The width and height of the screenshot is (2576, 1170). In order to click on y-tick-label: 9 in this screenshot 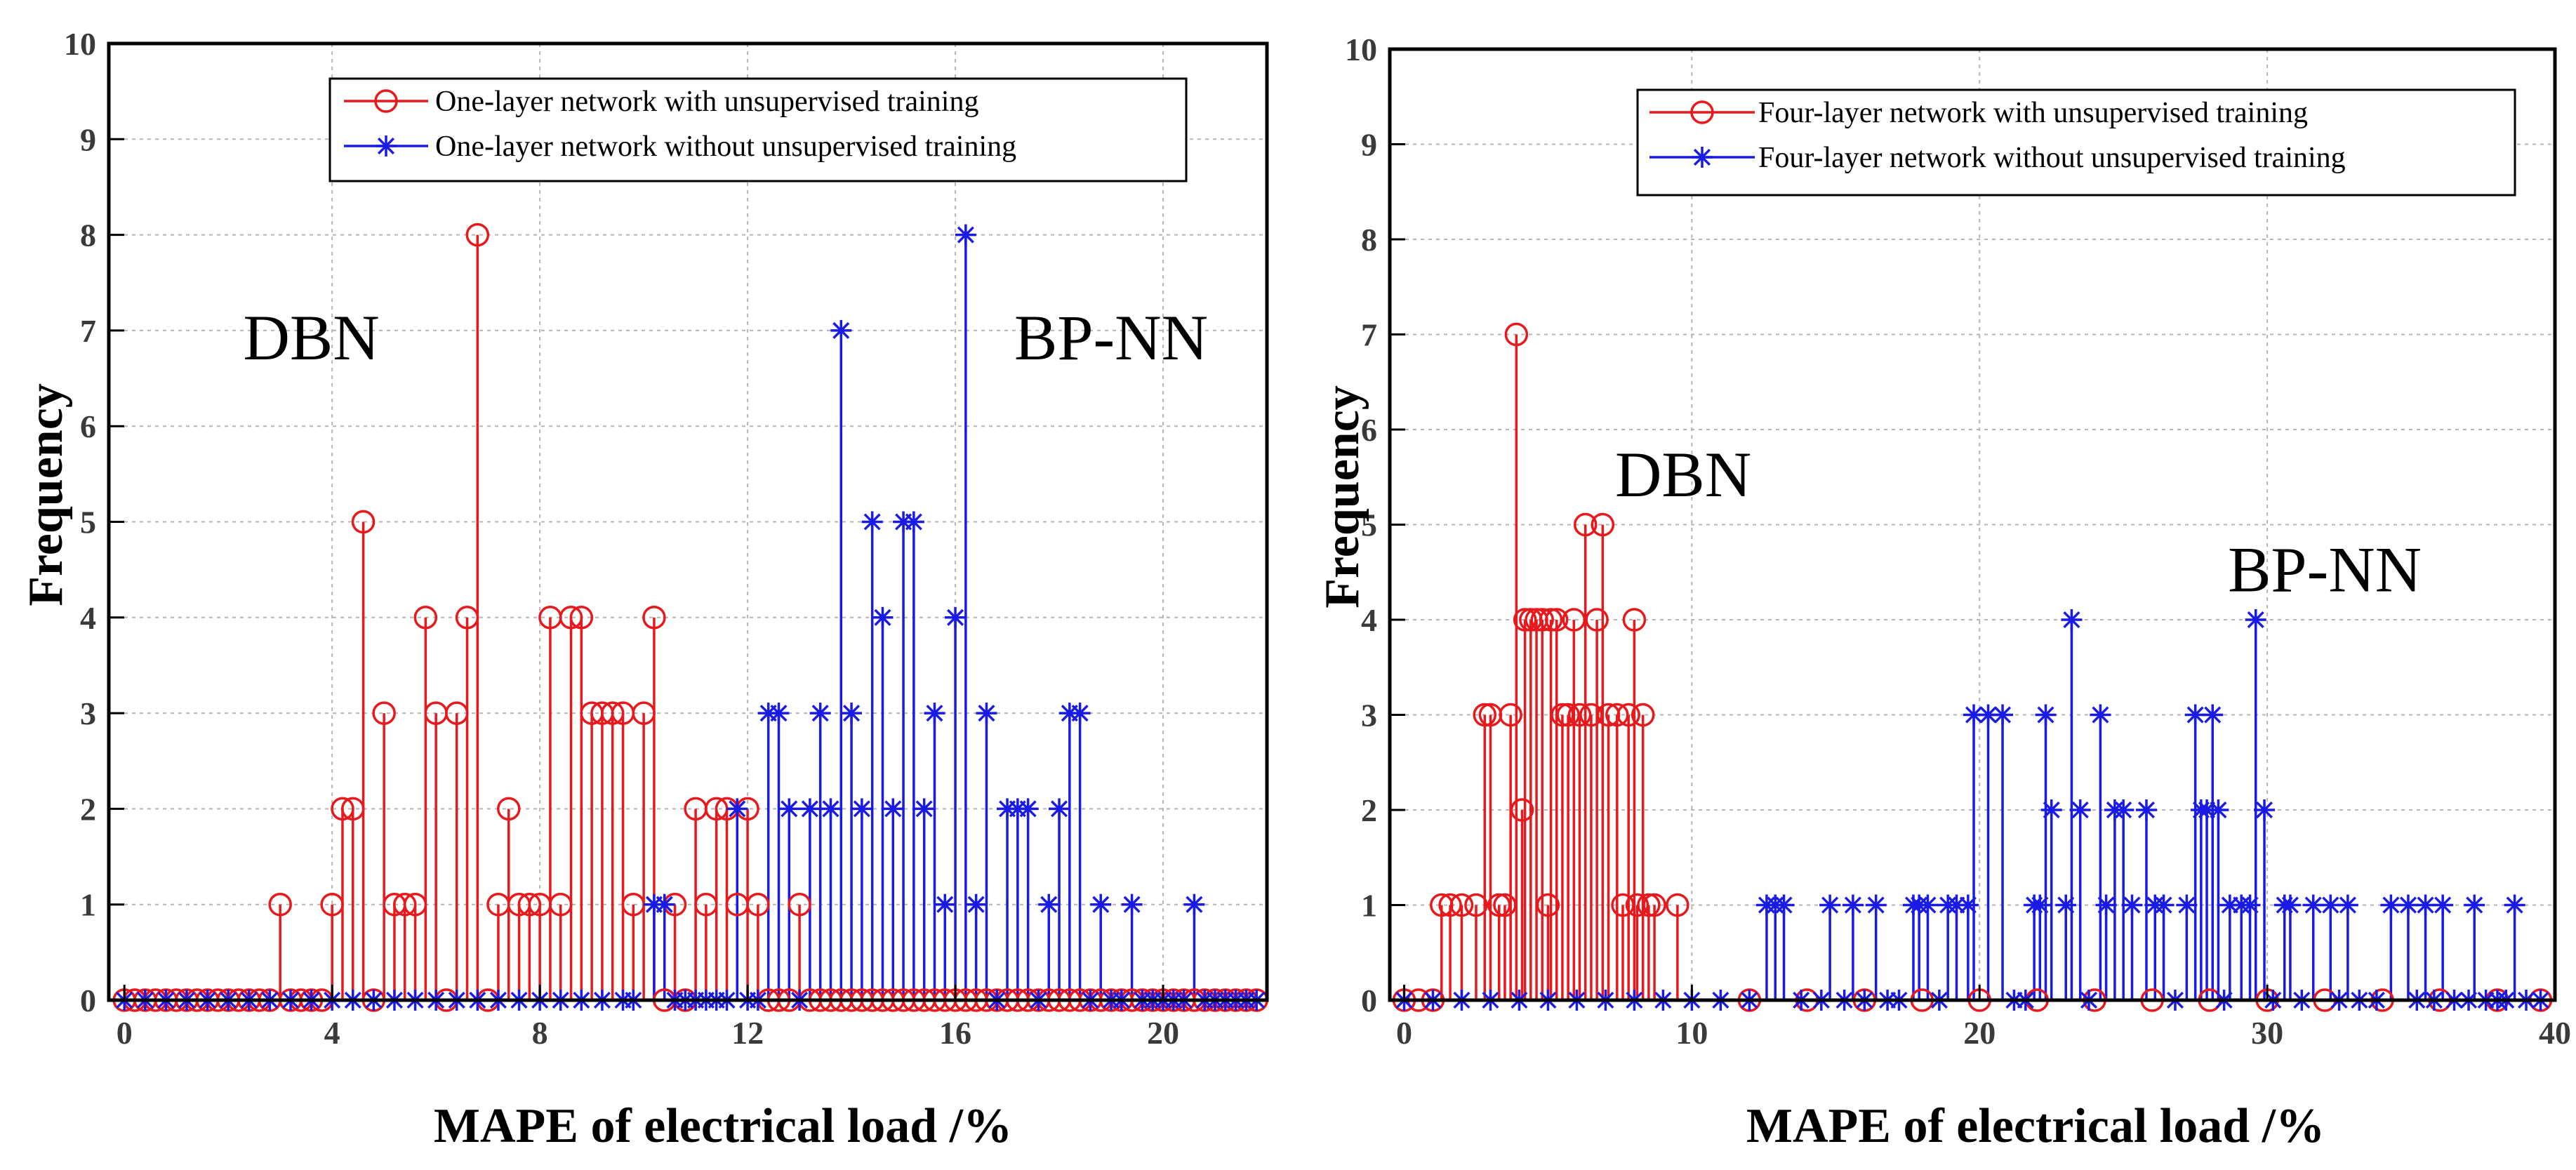, I will do `click(88, 139)`.